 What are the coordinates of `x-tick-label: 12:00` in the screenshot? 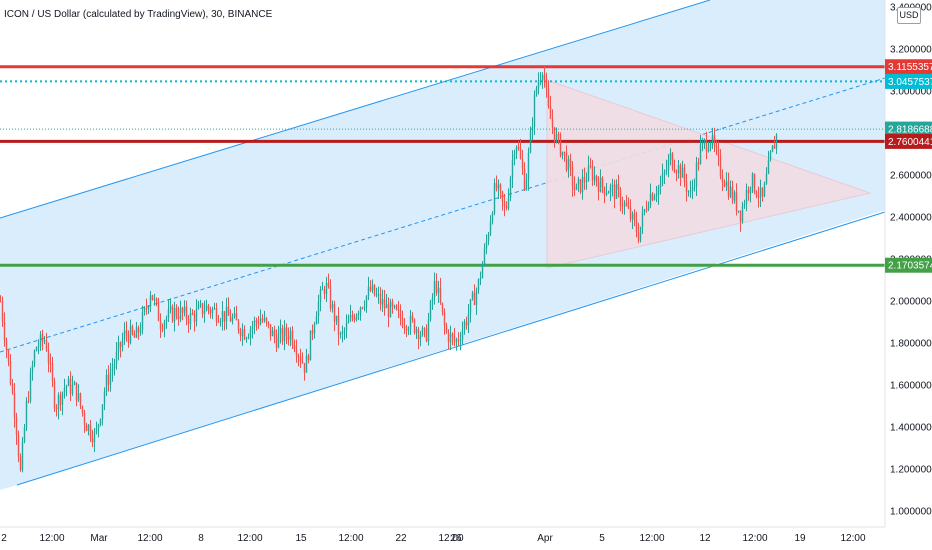 It's located at (450, 538).